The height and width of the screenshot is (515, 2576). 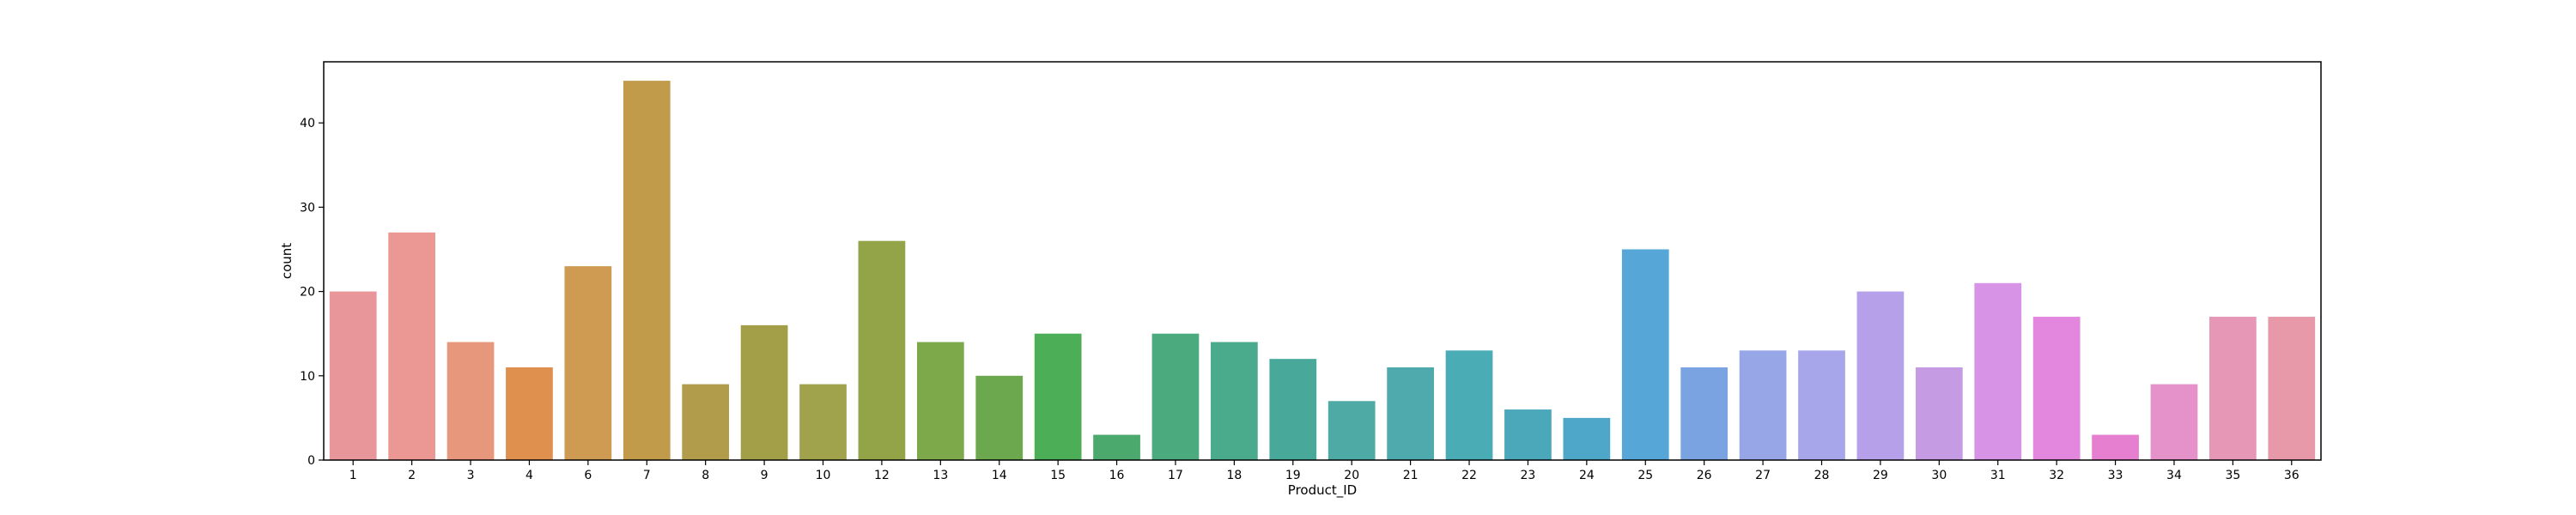 I want to click on x-tick-label: 6, so click(x=588, y=475).